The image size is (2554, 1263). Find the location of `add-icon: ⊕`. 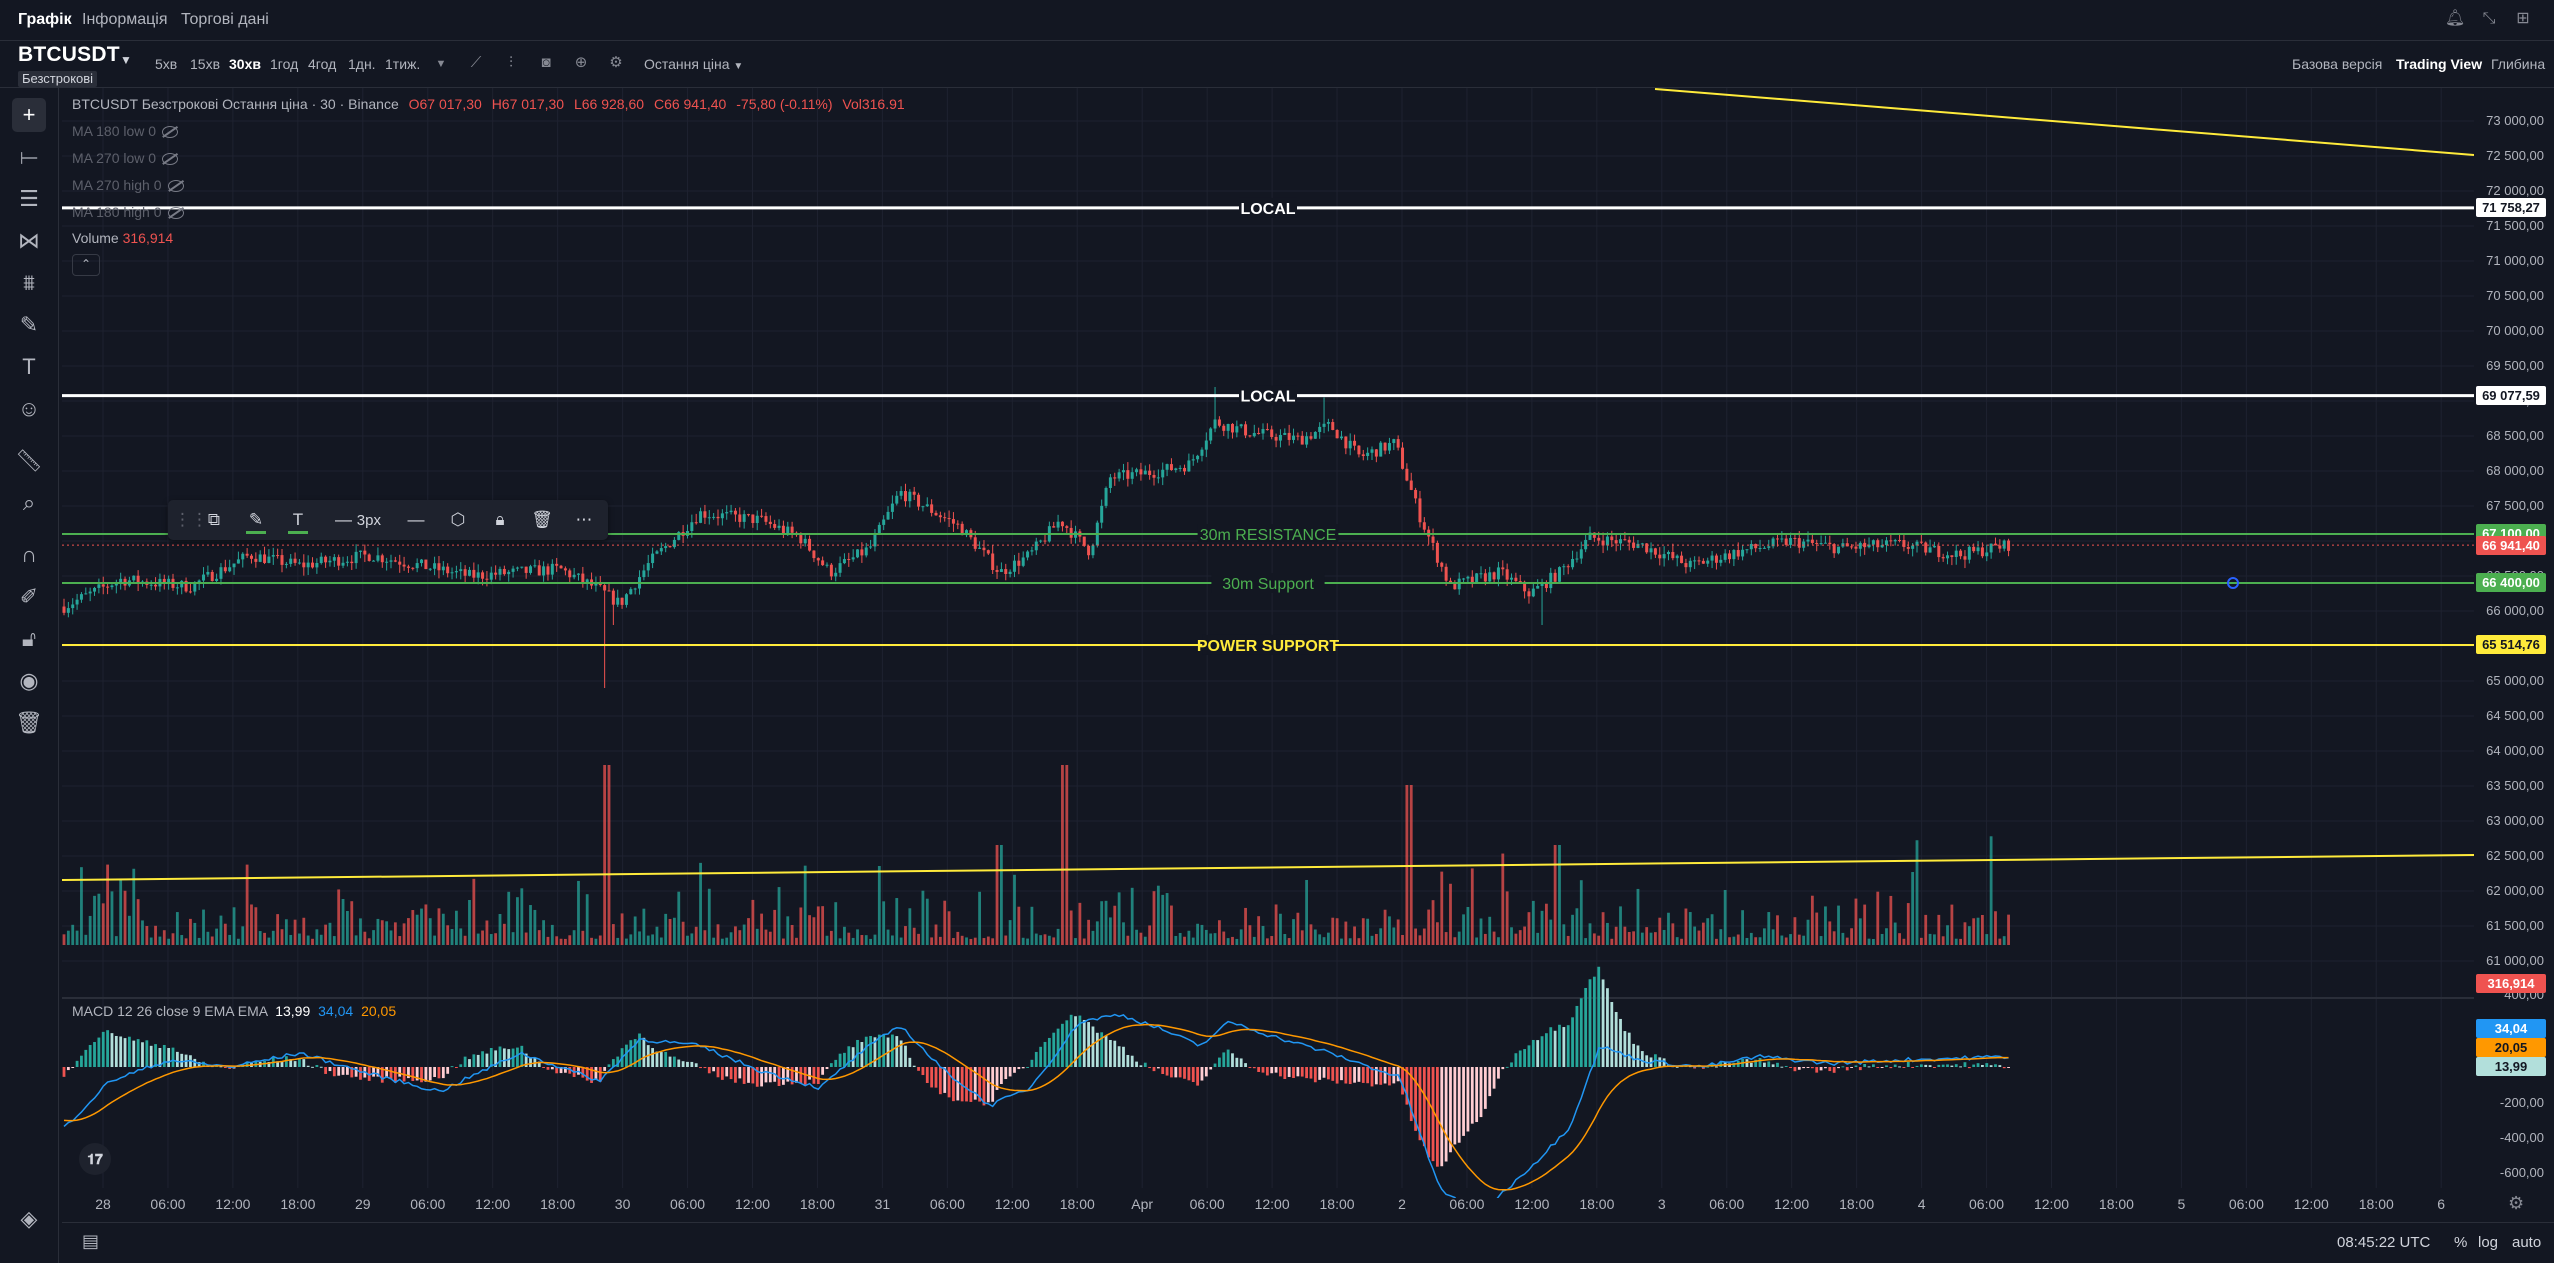

add-icon: ⊕ is located at coordinates (581, 62).